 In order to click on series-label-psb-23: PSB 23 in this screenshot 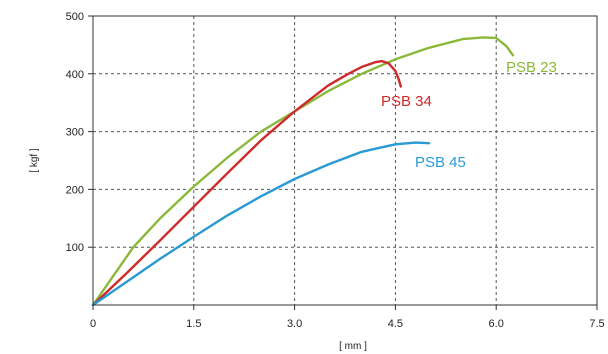, I will do `click(531, 67)`.